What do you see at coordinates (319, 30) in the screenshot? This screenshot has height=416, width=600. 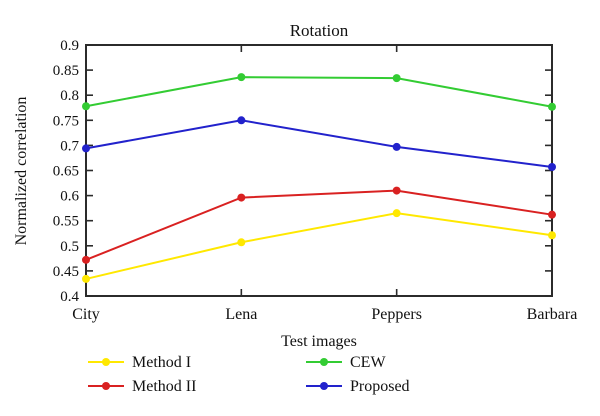 I see `chart-title: Rotation` at bounding box center [319, 30].